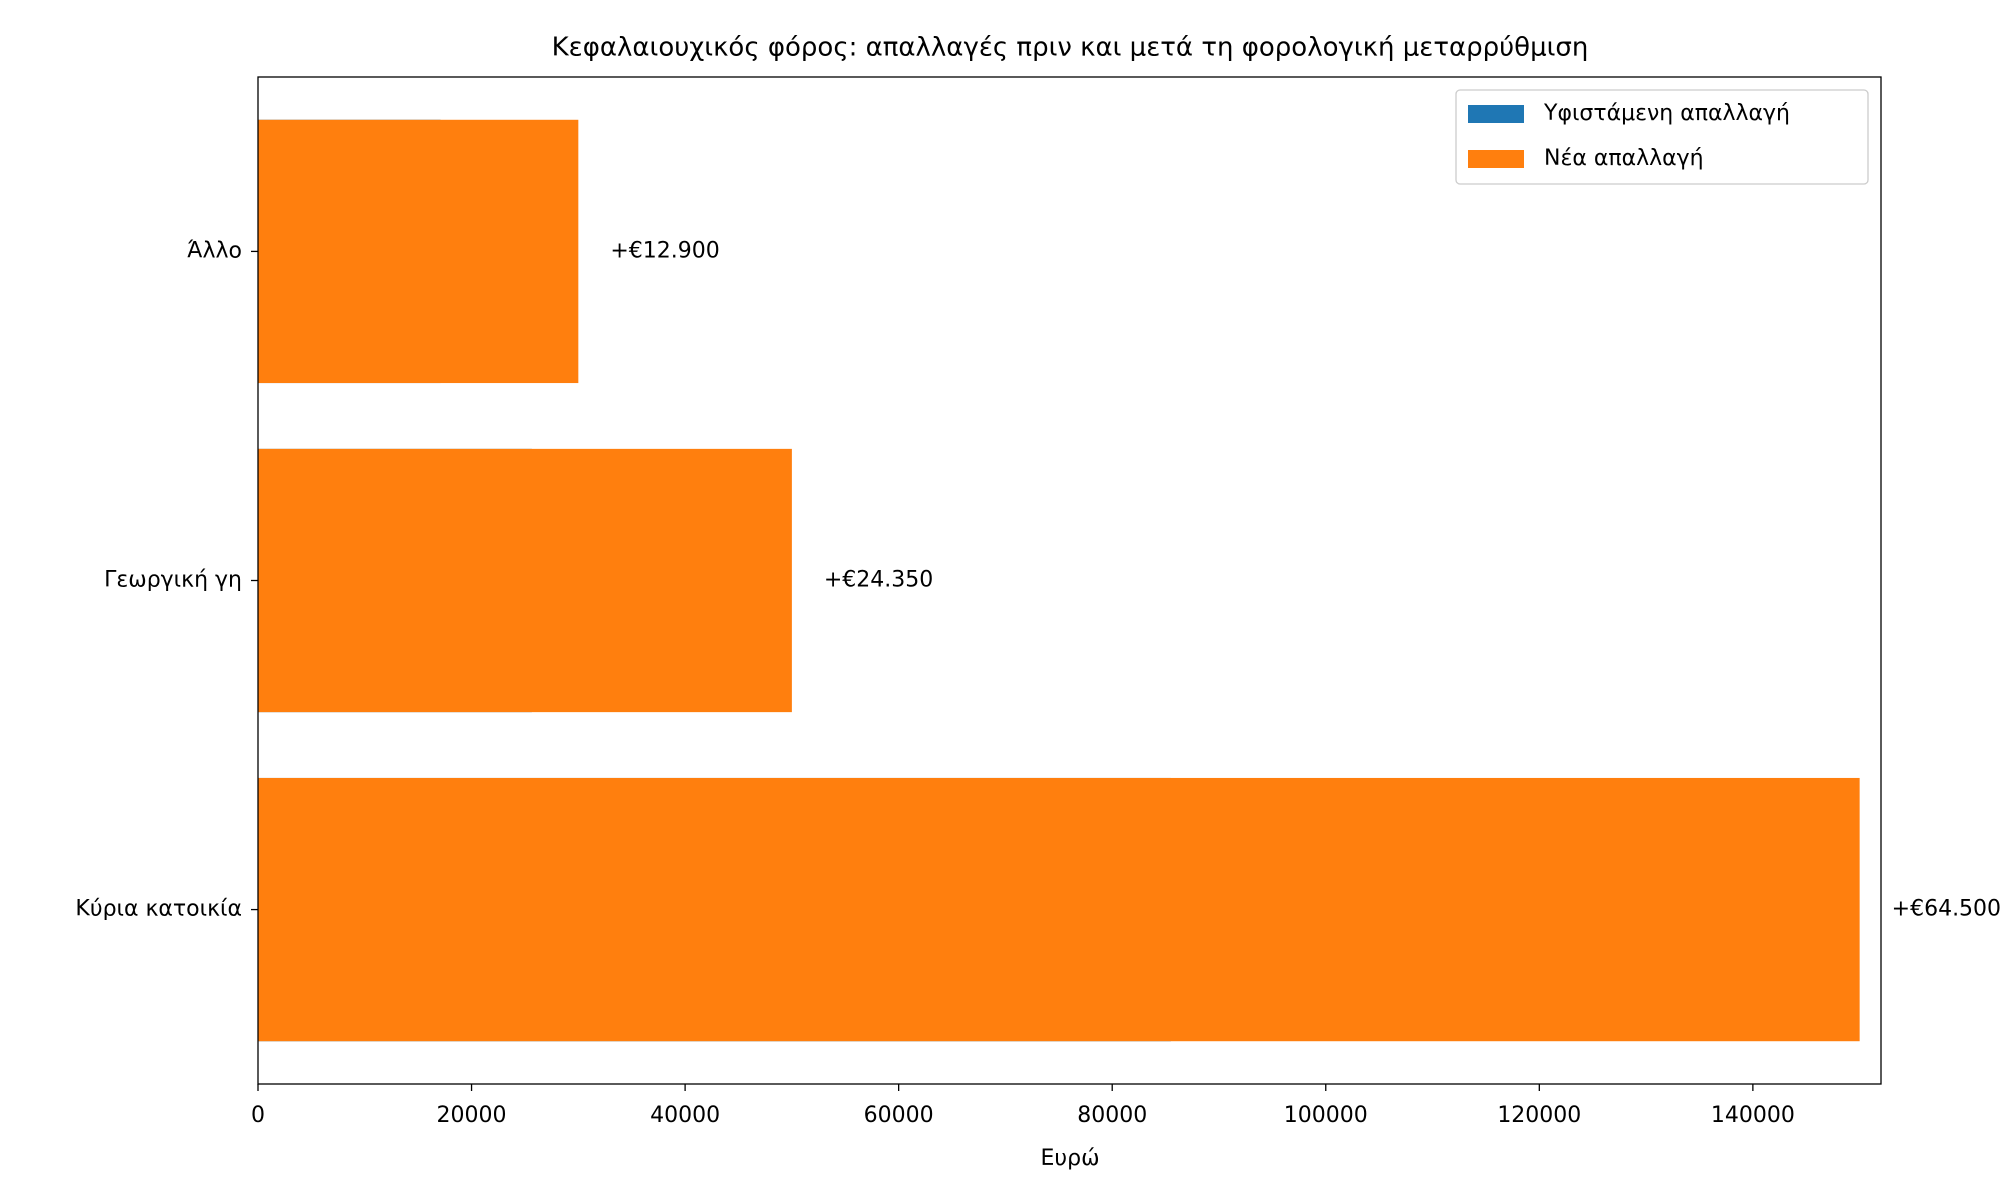  What do you see at coordinates (1666, 113) in the screenshot?
I see `legend-label: Υφιστάμενη απαλλαγή` at bounding box center [1666, 113].